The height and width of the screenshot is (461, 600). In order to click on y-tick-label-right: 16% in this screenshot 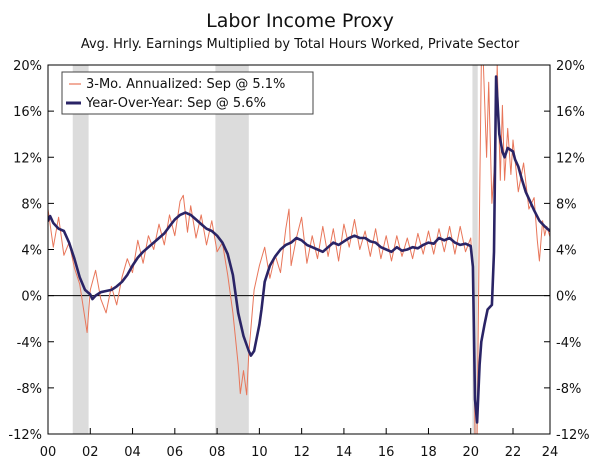, I will do `click(570, 112)`.